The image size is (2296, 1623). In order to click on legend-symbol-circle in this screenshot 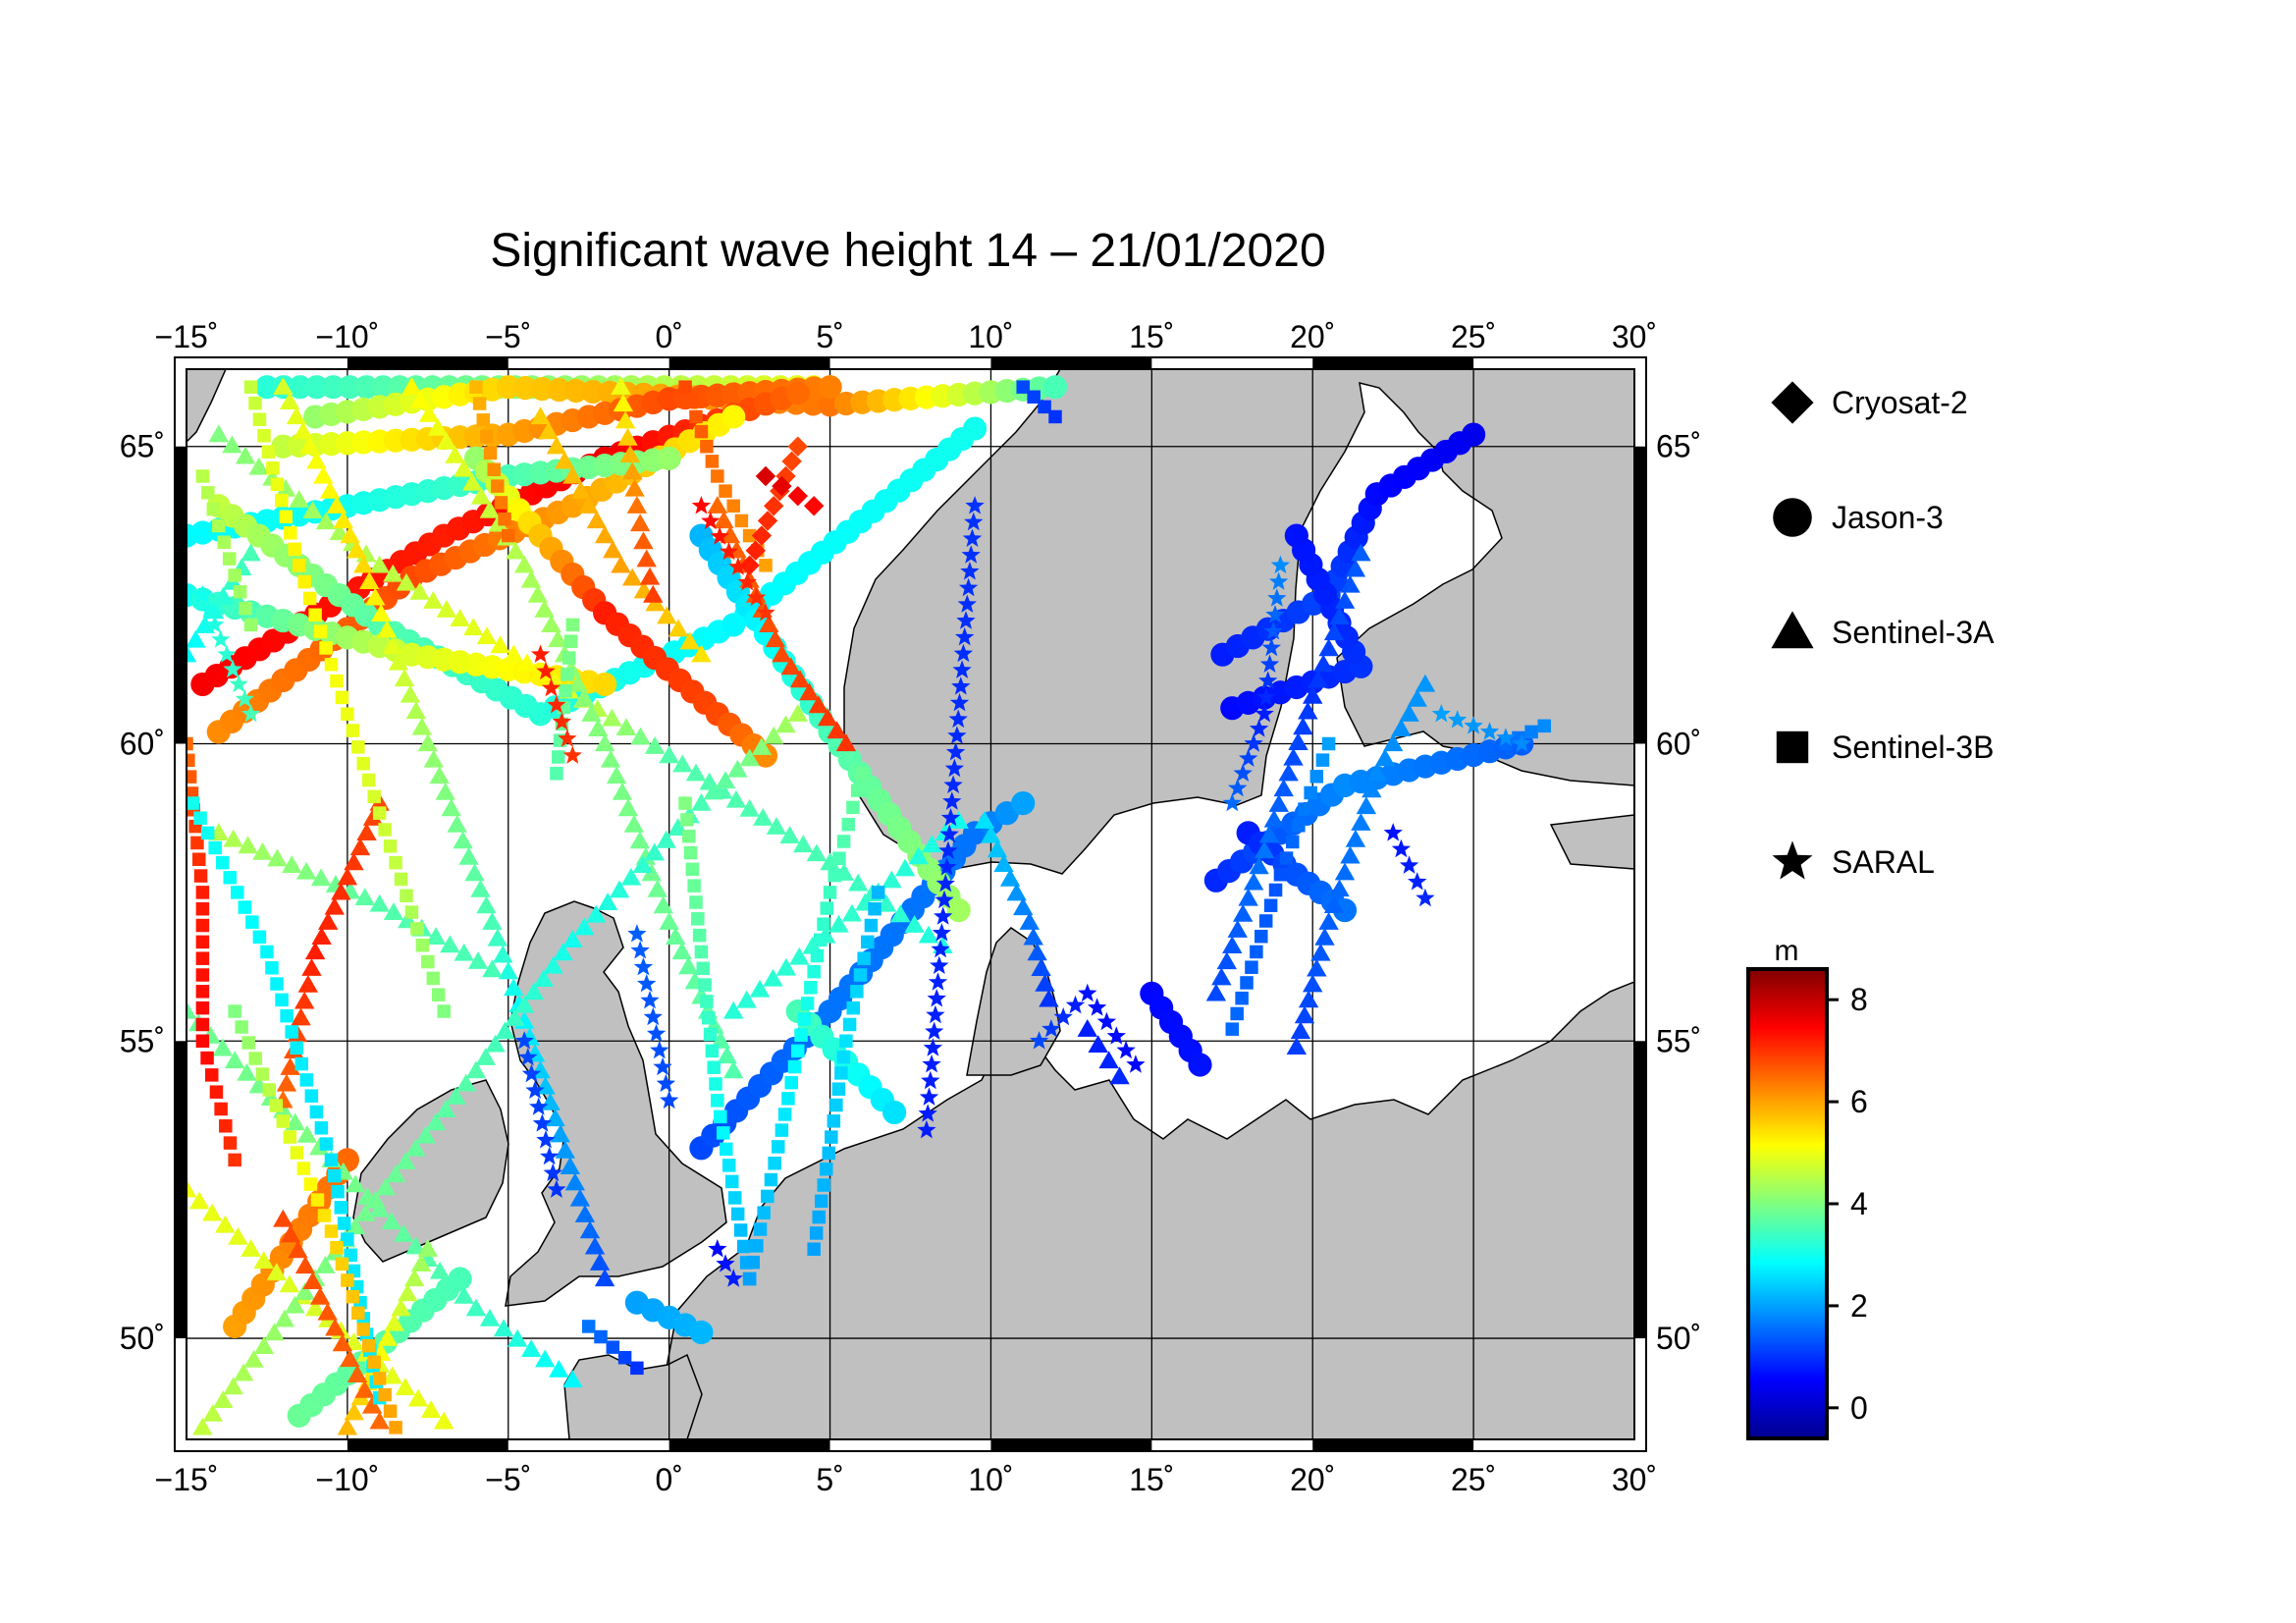, I will do `click(1793, 518)`.